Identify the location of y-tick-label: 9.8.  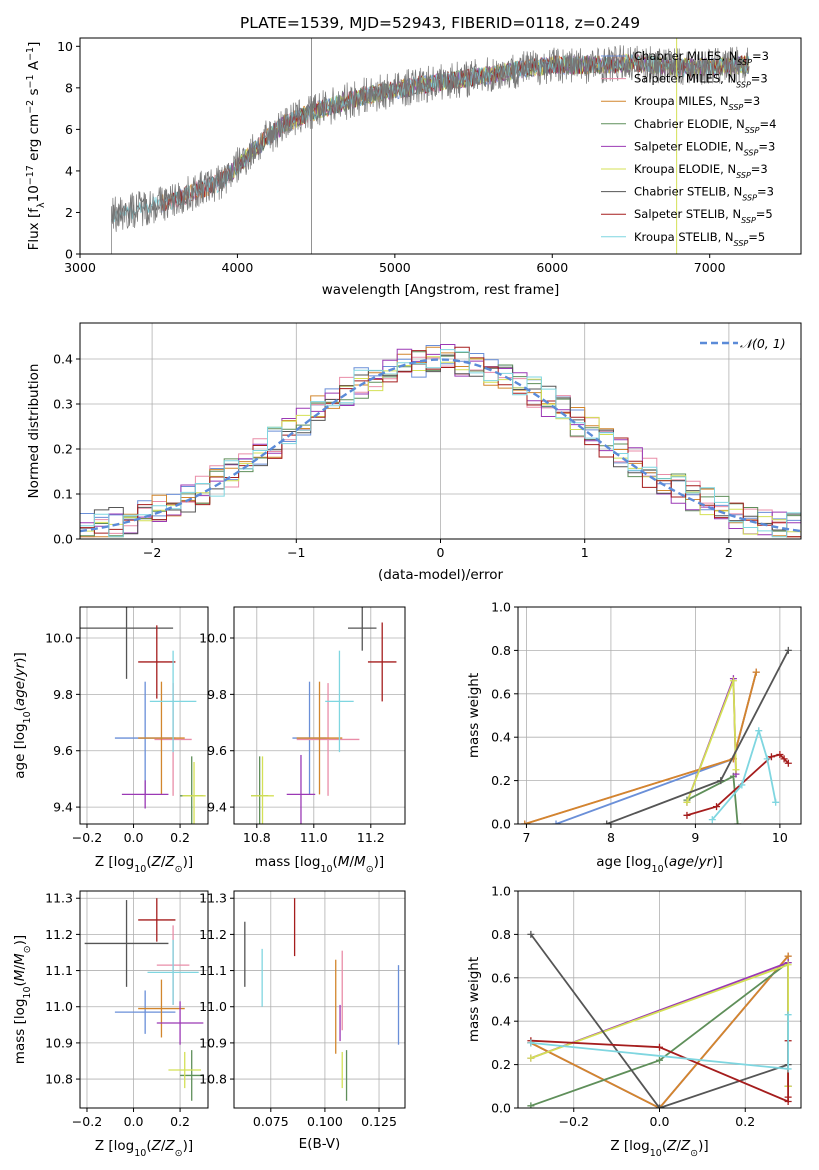
(63, 694).